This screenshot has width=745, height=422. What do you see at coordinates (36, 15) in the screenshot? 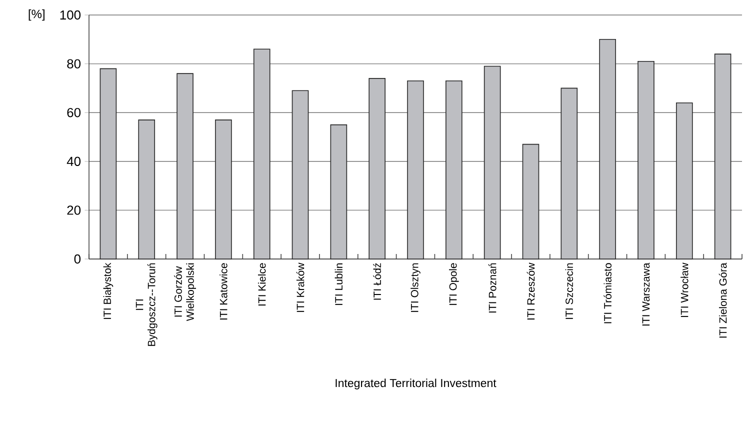
I see `y-axis-title: [%]` at bounding box center [36, 15].